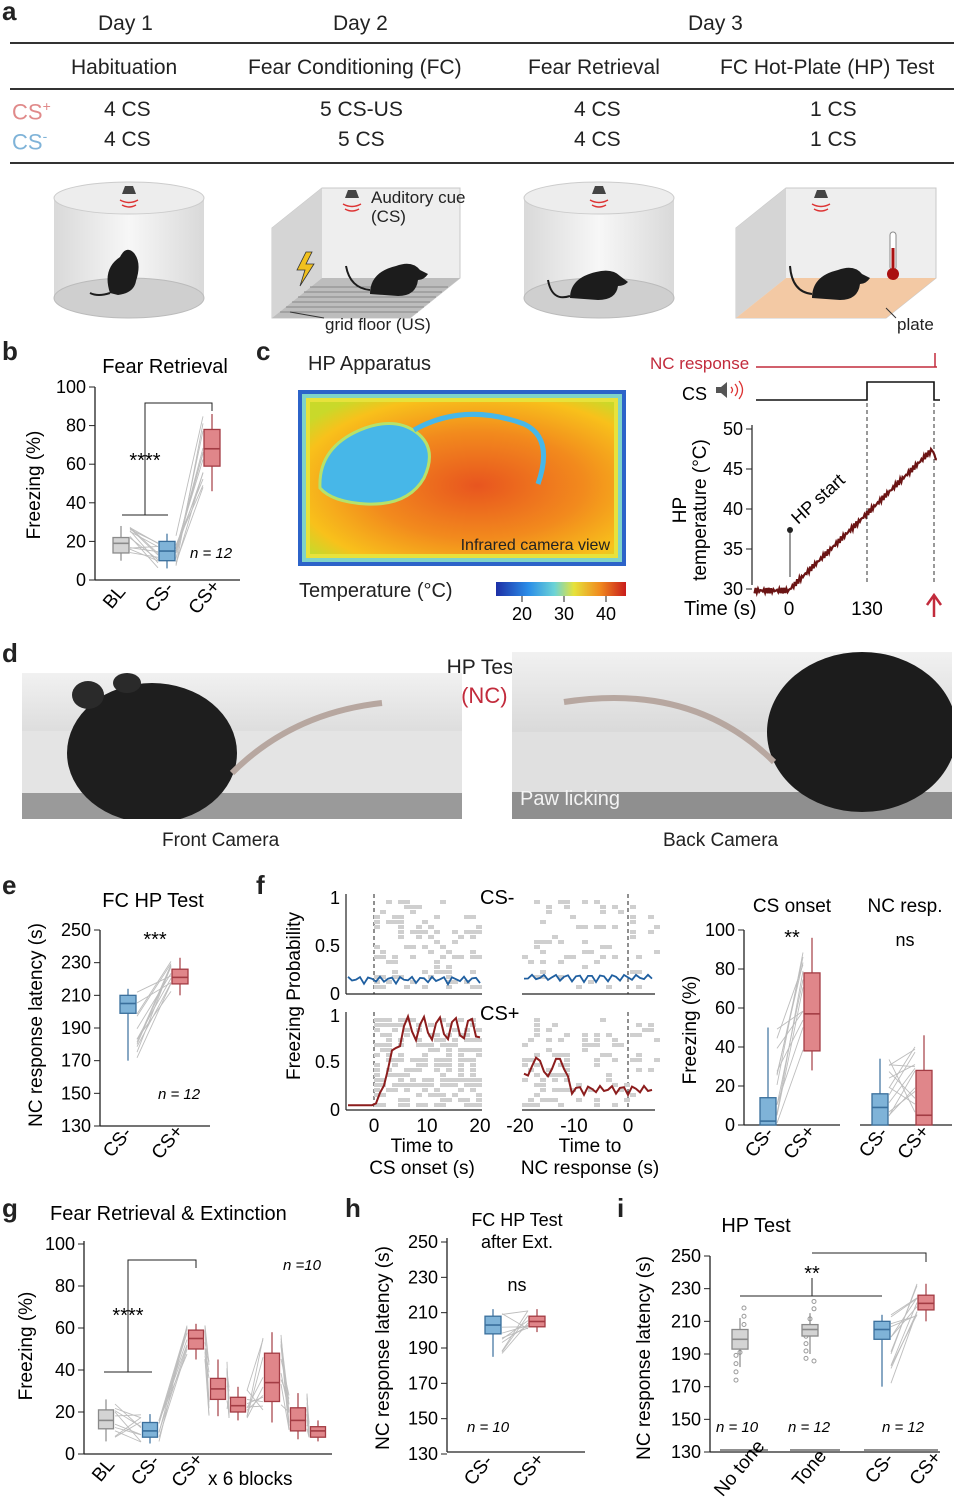 The width and height of the screenshot is (960, 1501). What do you see at coordinates (117, 1142) in the screenshot?
I see `e-xtick-csminus: CS-` at bounding box center [117, 1142].